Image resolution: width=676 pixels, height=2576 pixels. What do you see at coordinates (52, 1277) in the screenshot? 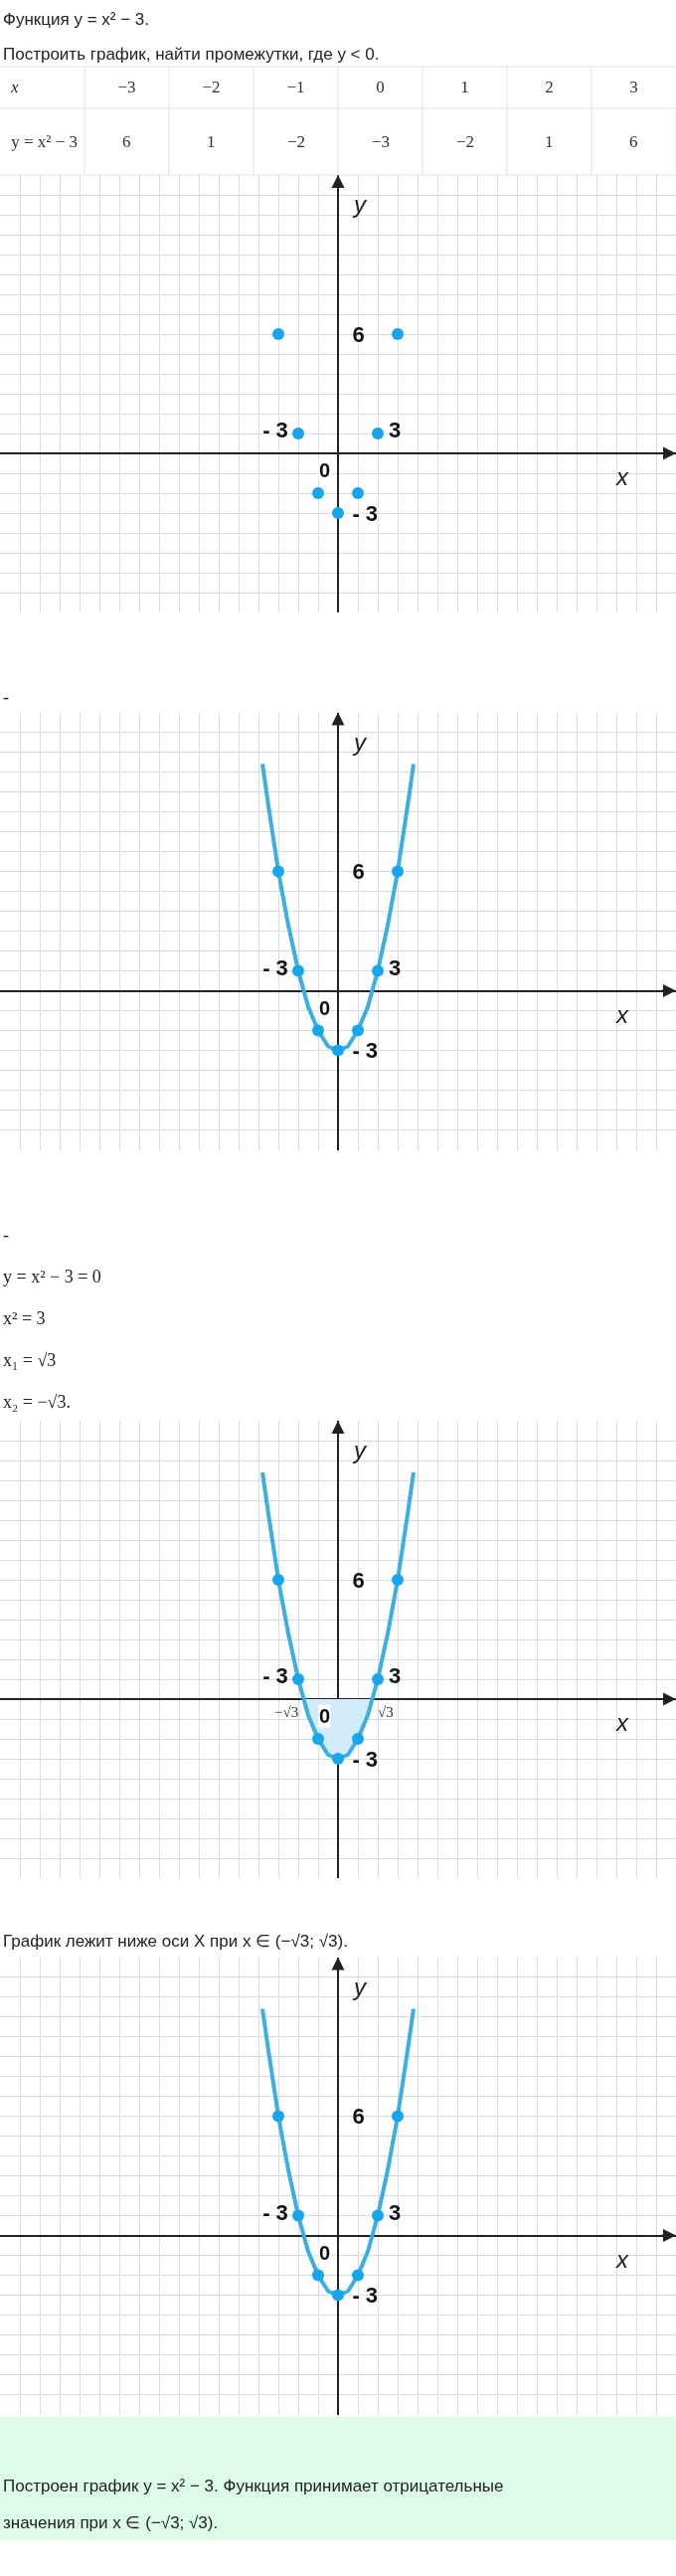
I see `text: y = x² − 3 = 0` at bounding box center [52, 1277].